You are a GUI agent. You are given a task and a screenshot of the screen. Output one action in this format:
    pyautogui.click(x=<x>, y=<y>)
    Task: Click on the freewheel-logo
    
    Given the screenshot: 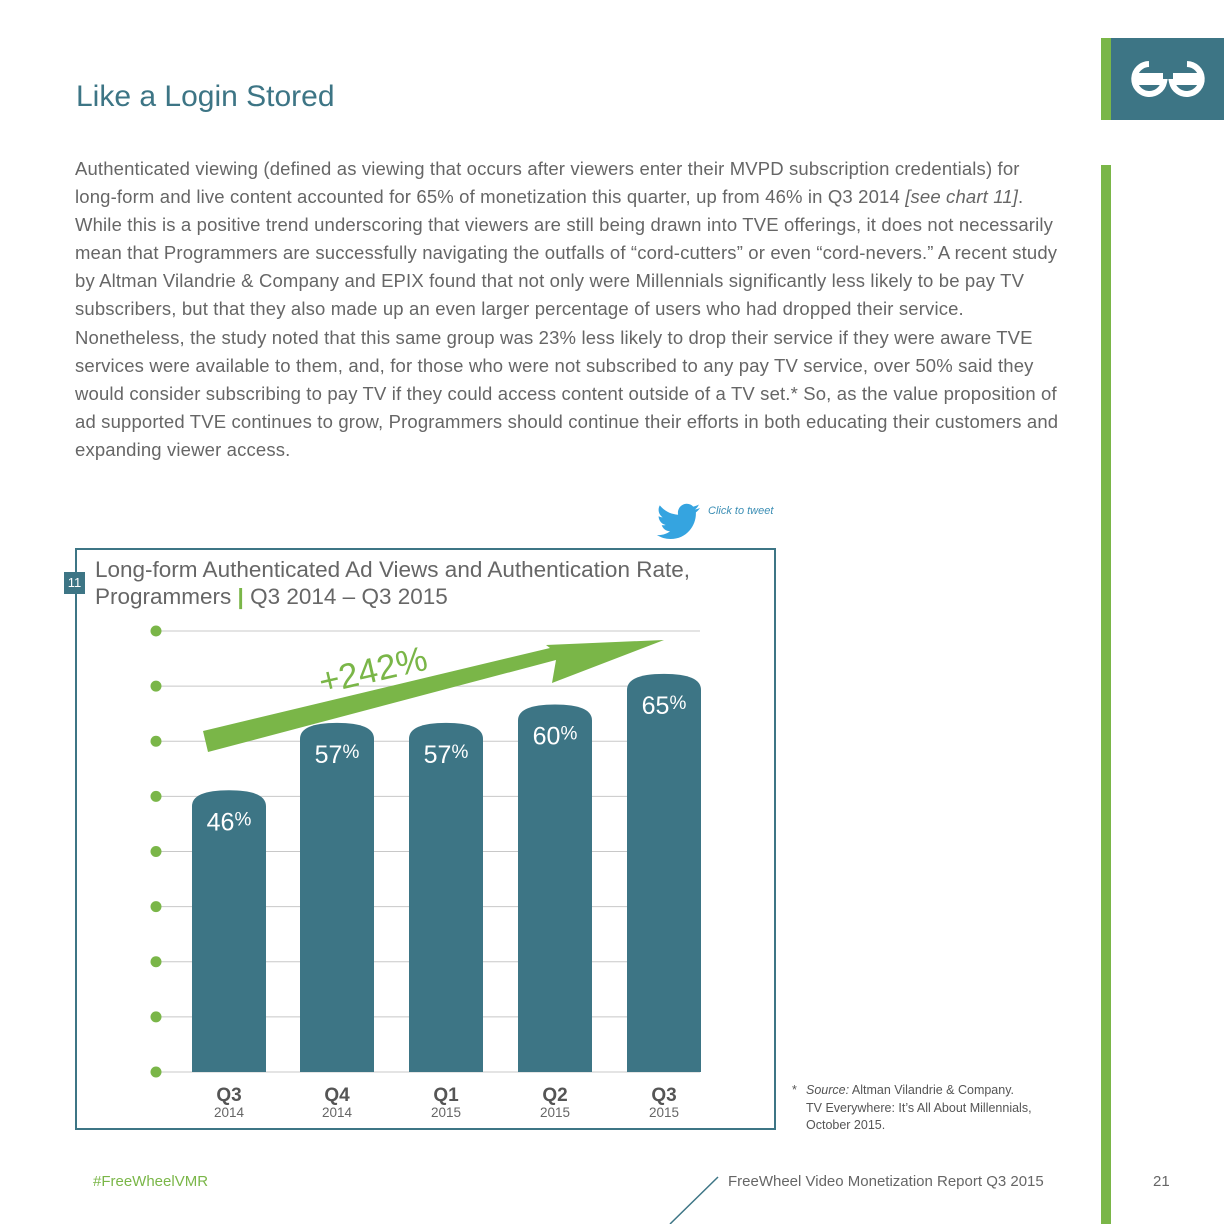 What is the action you would take?
    pyautogui.click(x=1167, y=79)
    